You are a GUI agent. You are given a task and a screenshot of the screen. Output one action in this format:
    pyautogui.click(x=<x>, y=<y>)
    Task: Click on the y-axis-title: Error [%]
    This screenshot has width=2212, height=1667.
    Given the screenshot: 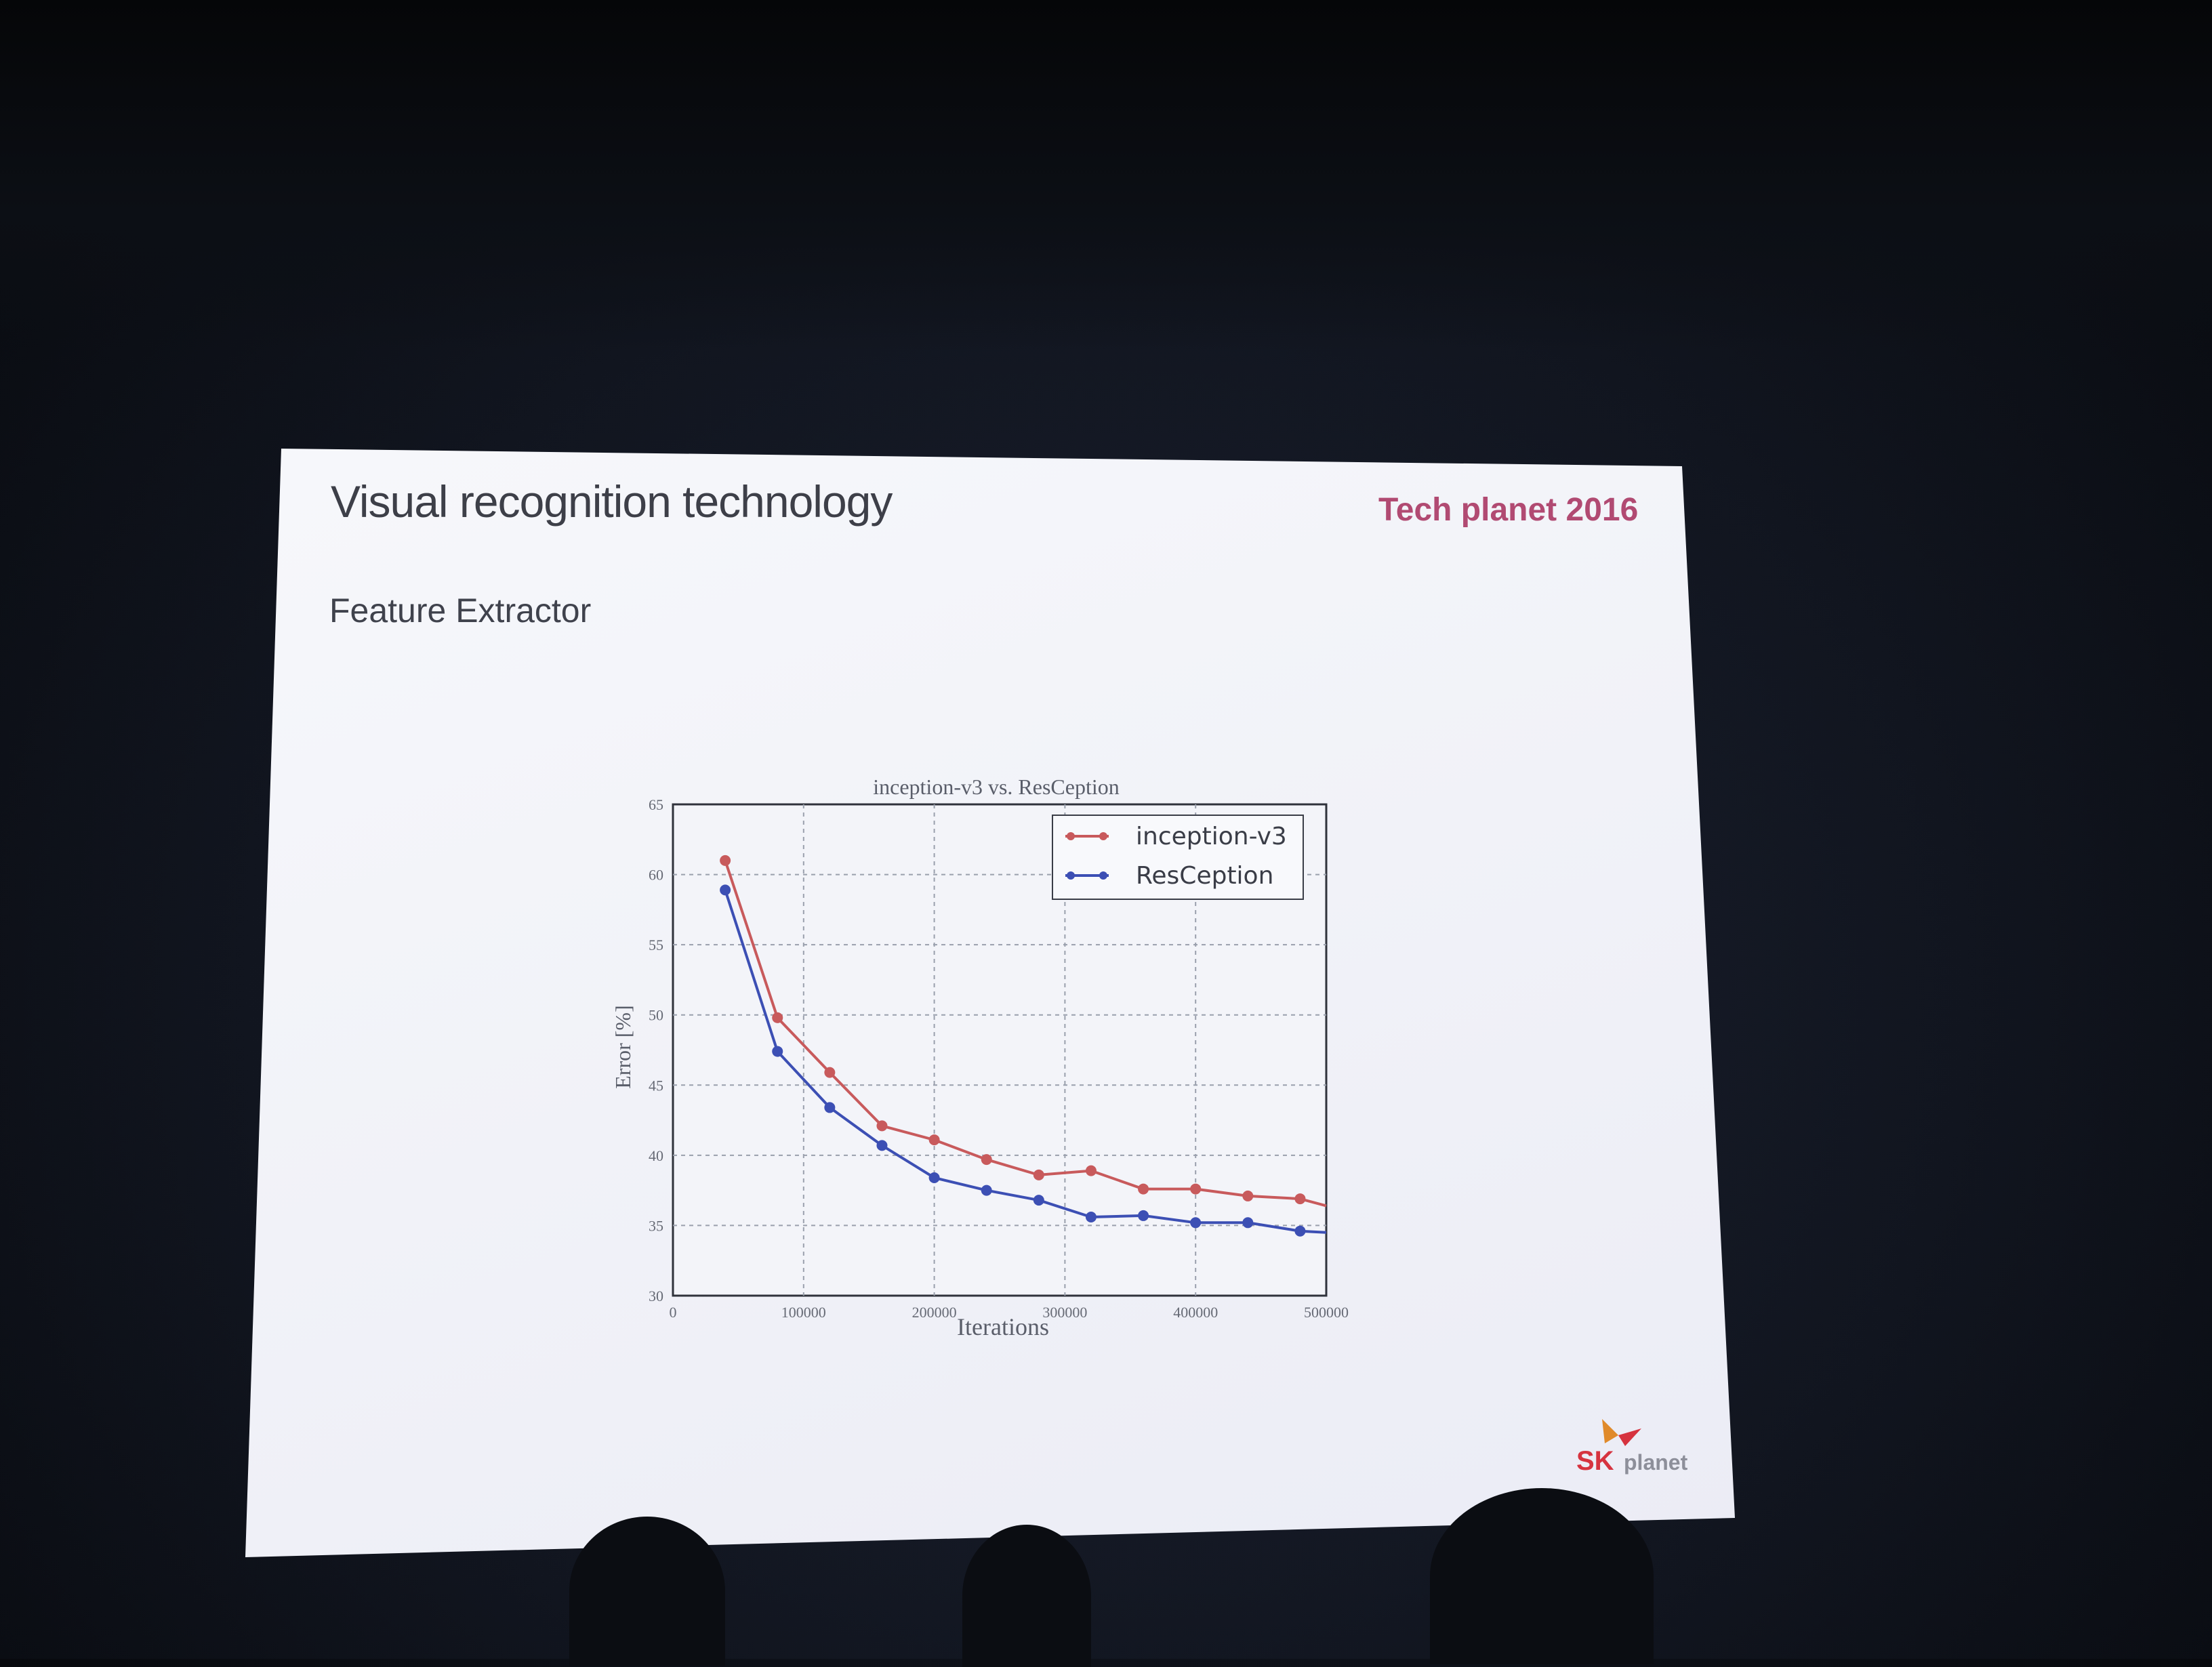 What is the action you would take?
    pyautogui.click(x=623, y=1046)
    